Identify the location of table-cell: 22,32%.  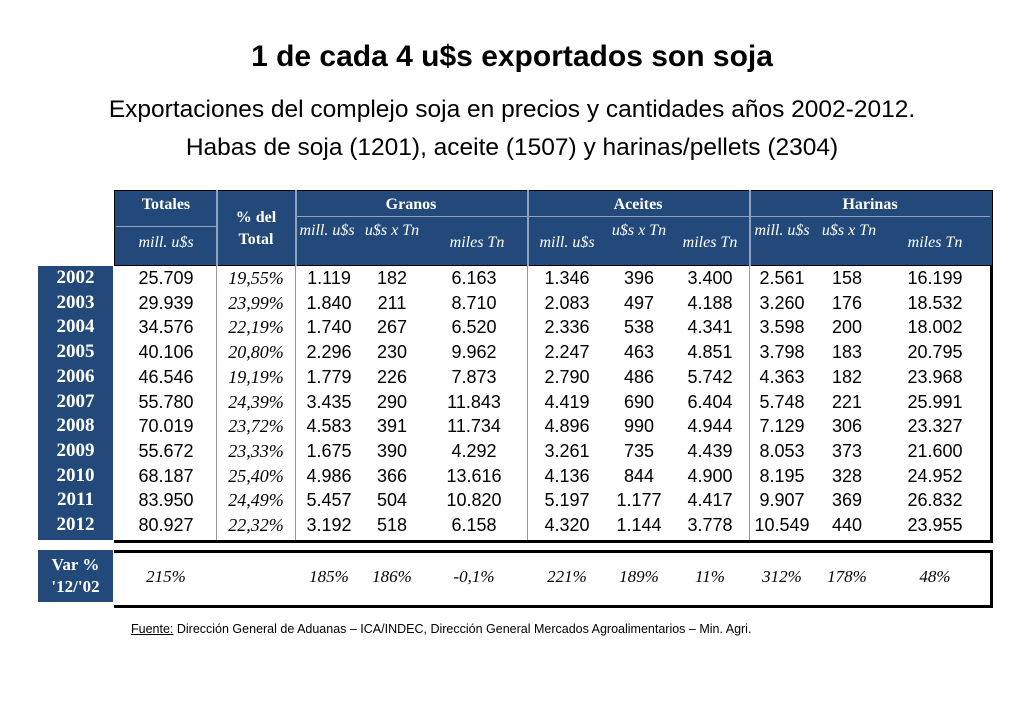
(256, 525).